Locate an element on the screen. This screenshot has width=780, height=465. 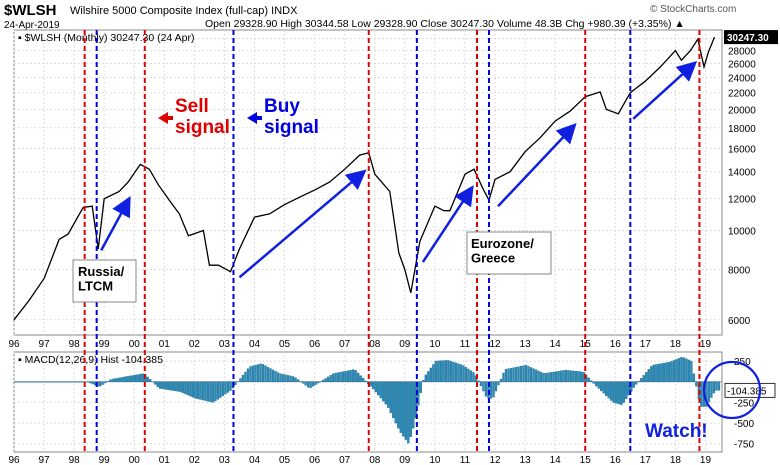
macd-y-tick-label: -750 is located at coordinates (744, 445).